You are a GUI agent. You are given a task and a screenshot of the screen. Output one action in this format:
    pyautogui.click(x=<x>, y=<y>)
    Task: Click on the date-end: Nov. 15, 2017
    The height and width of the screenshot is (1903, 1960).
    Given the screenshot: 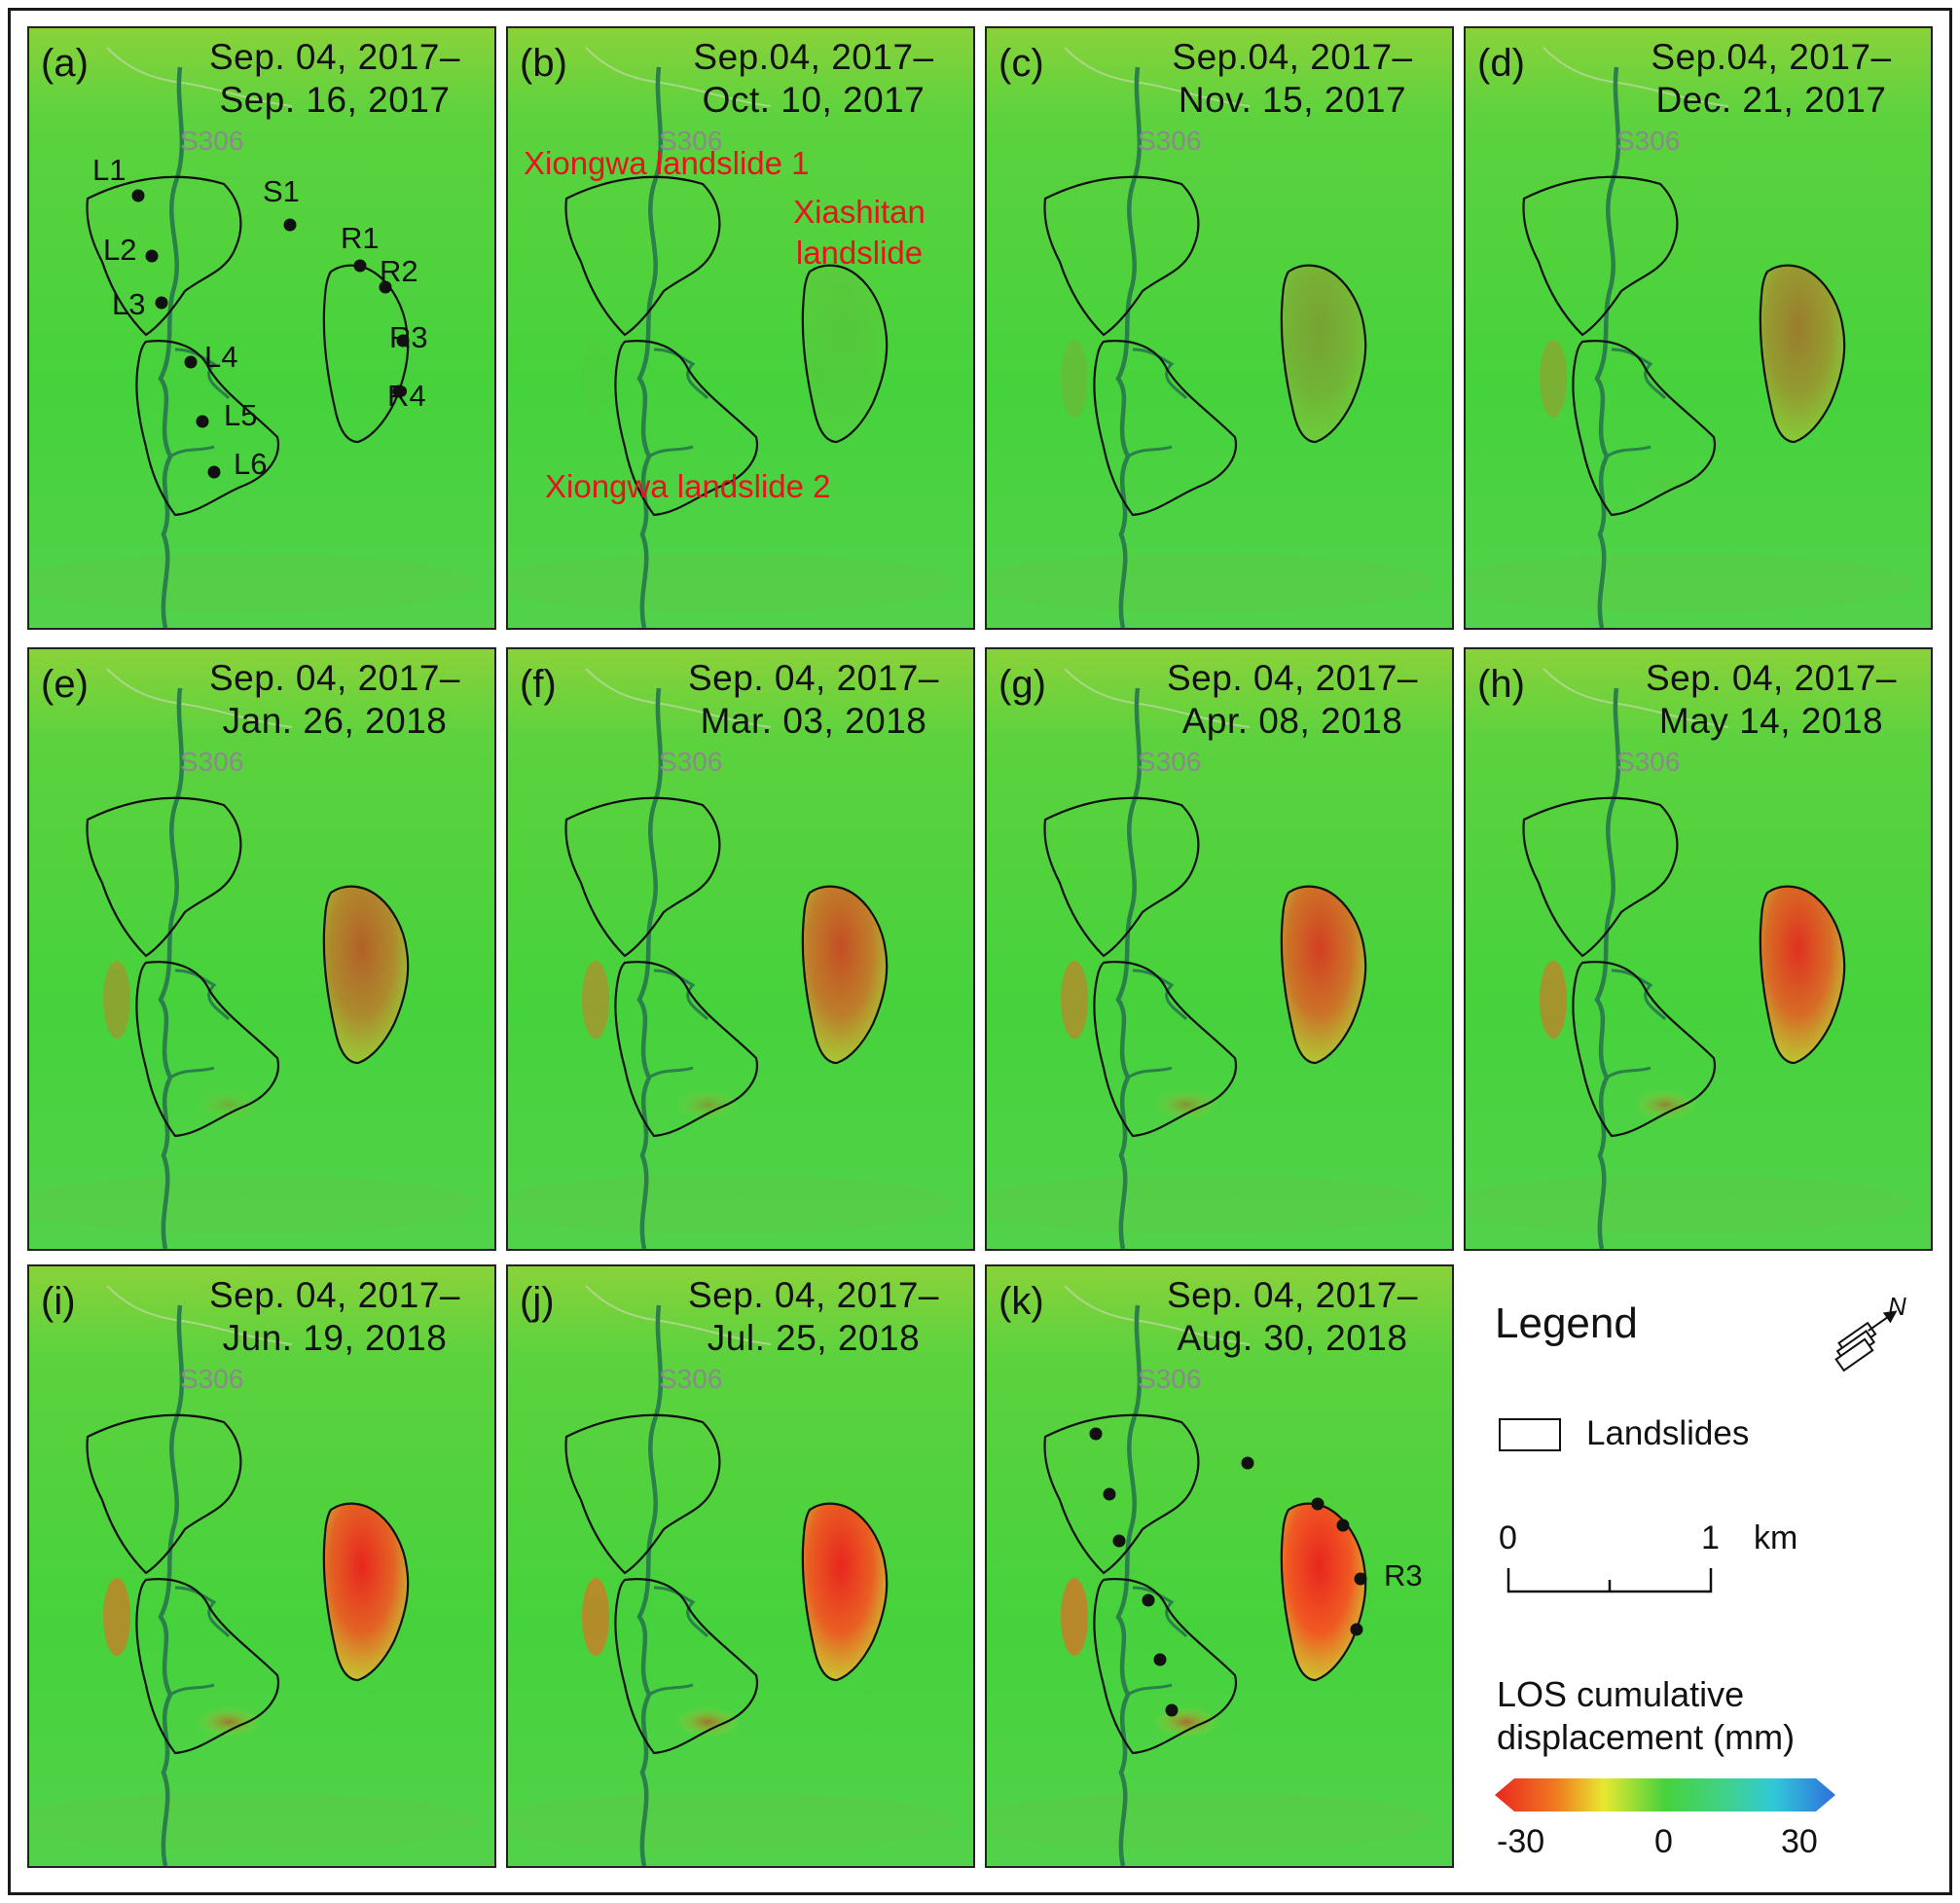 What is the action you would take?
    pyautogui.click(x=1292, y=100)
    